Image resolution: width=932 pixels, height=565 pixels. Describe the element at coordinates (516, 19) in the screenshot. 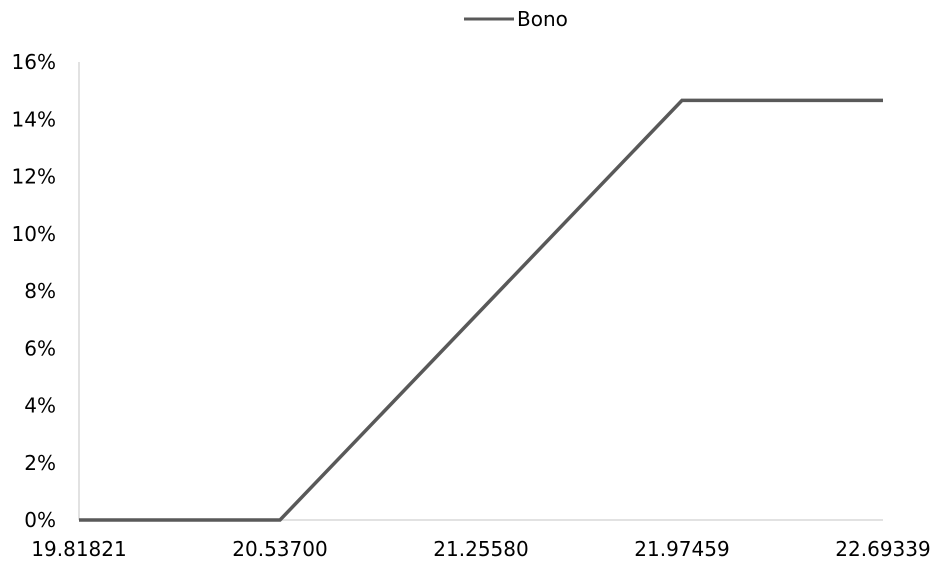

I see `legend: Bono` at that location.